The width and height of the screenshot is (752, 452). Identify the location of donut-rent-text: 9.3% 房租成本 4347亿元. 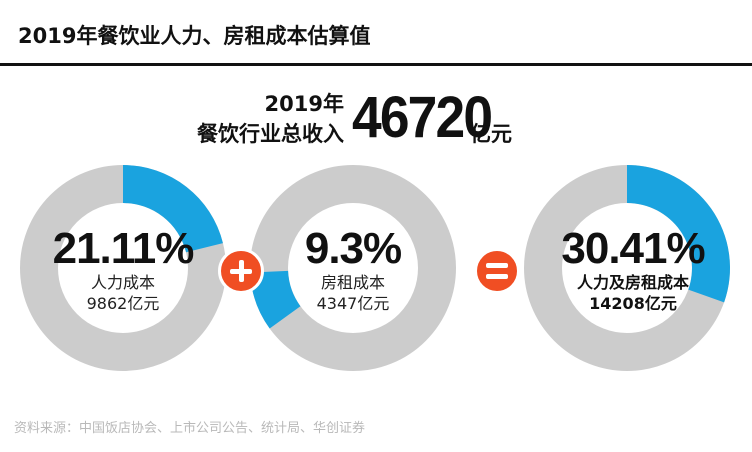
(353, 270).